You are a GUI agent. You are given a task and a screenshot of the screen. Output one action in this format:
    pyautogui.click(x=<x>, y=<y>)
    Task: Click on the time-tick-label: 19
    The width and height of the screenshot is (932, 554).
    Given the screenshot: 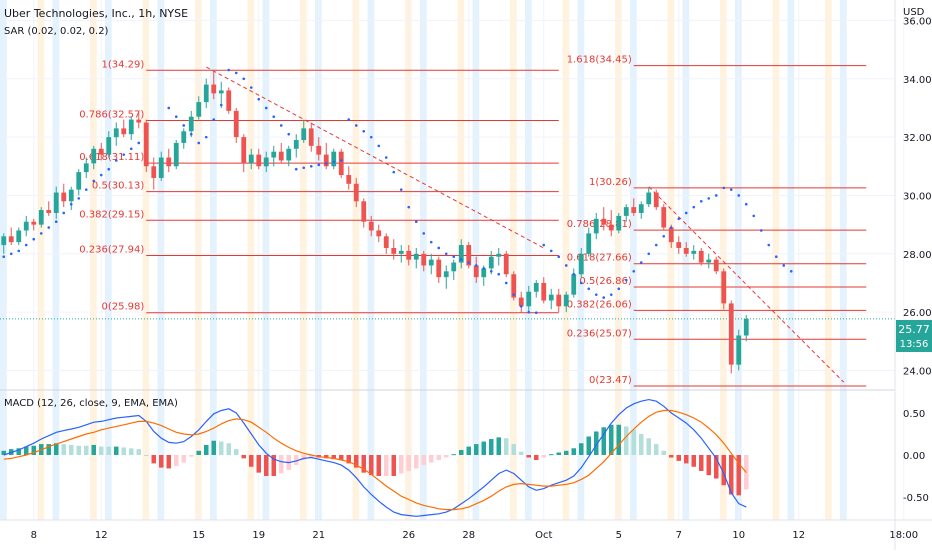 What is the action you would take?
    pyautogui.click(x=258, y=535)
    